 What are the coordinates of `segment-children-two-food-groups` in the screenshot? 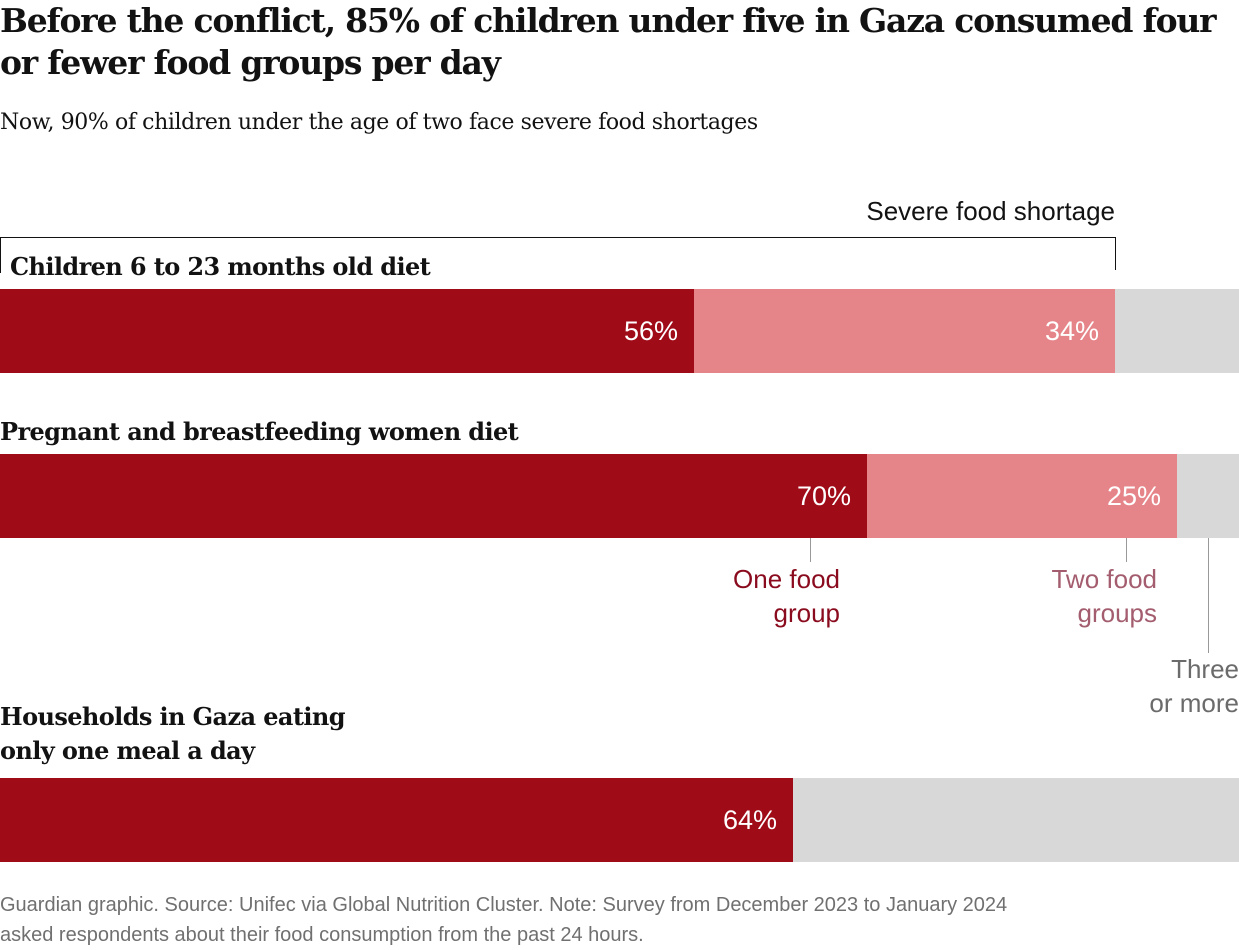 It's located at (904, 331).